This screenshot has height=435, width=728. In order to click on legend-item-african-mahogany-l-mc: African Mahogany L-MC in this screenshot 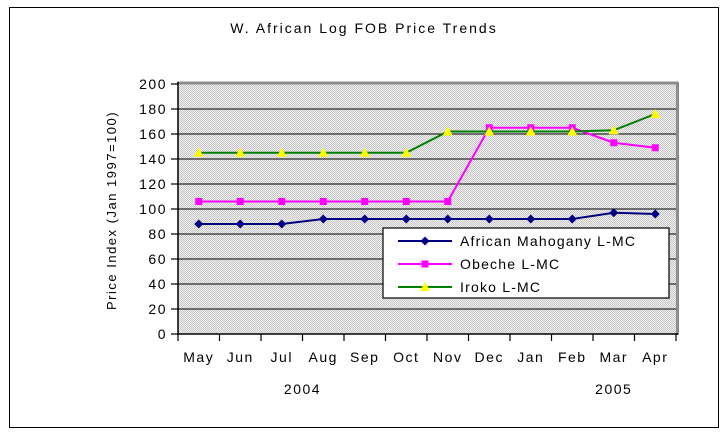, I will do `click(517, 241)`.